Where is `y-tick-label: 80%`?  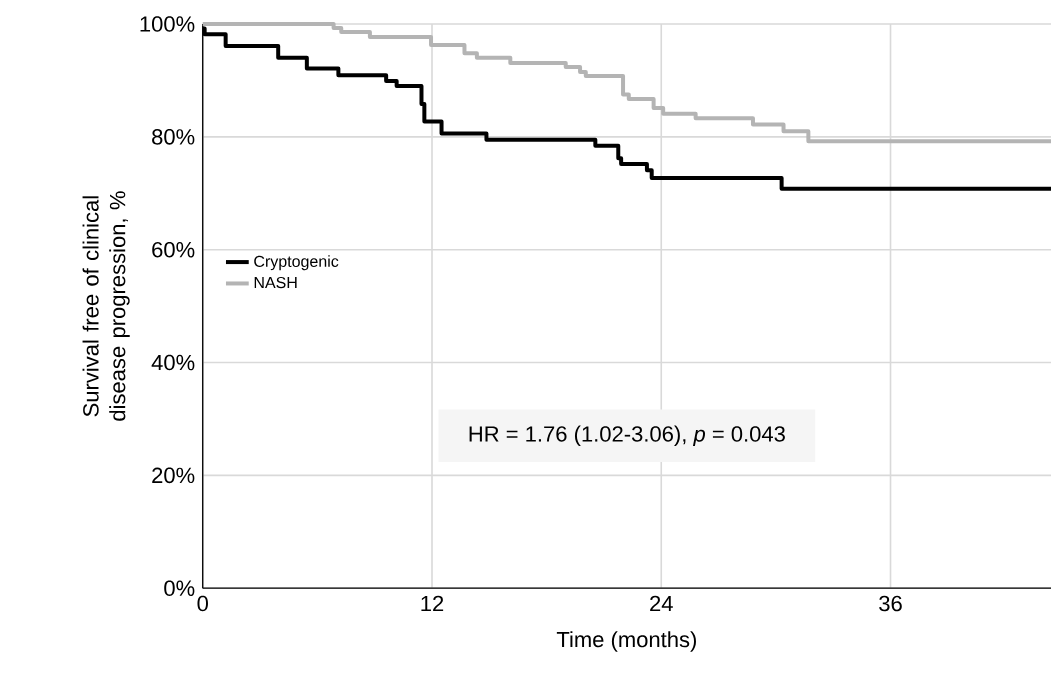
y-tick-label: 80% is located at coordinates (173, 136).